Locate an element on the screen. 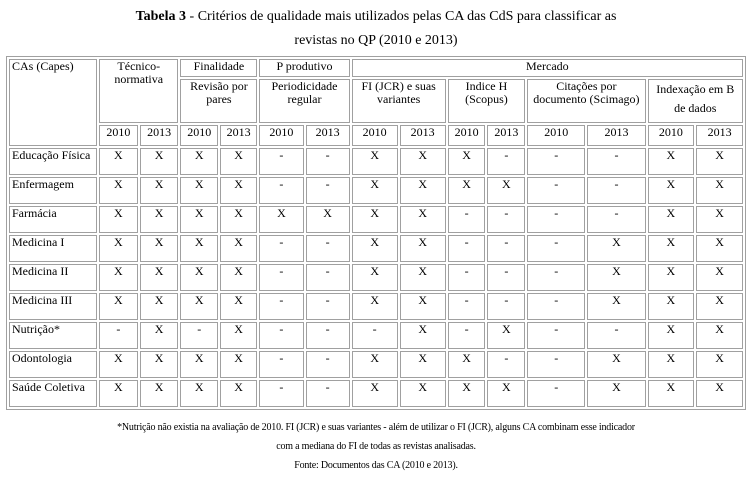 The width and height of the screenshot is (752, 482). header-citacoes: Citações por documento (Scimago) is located at coordinates (586, 101).